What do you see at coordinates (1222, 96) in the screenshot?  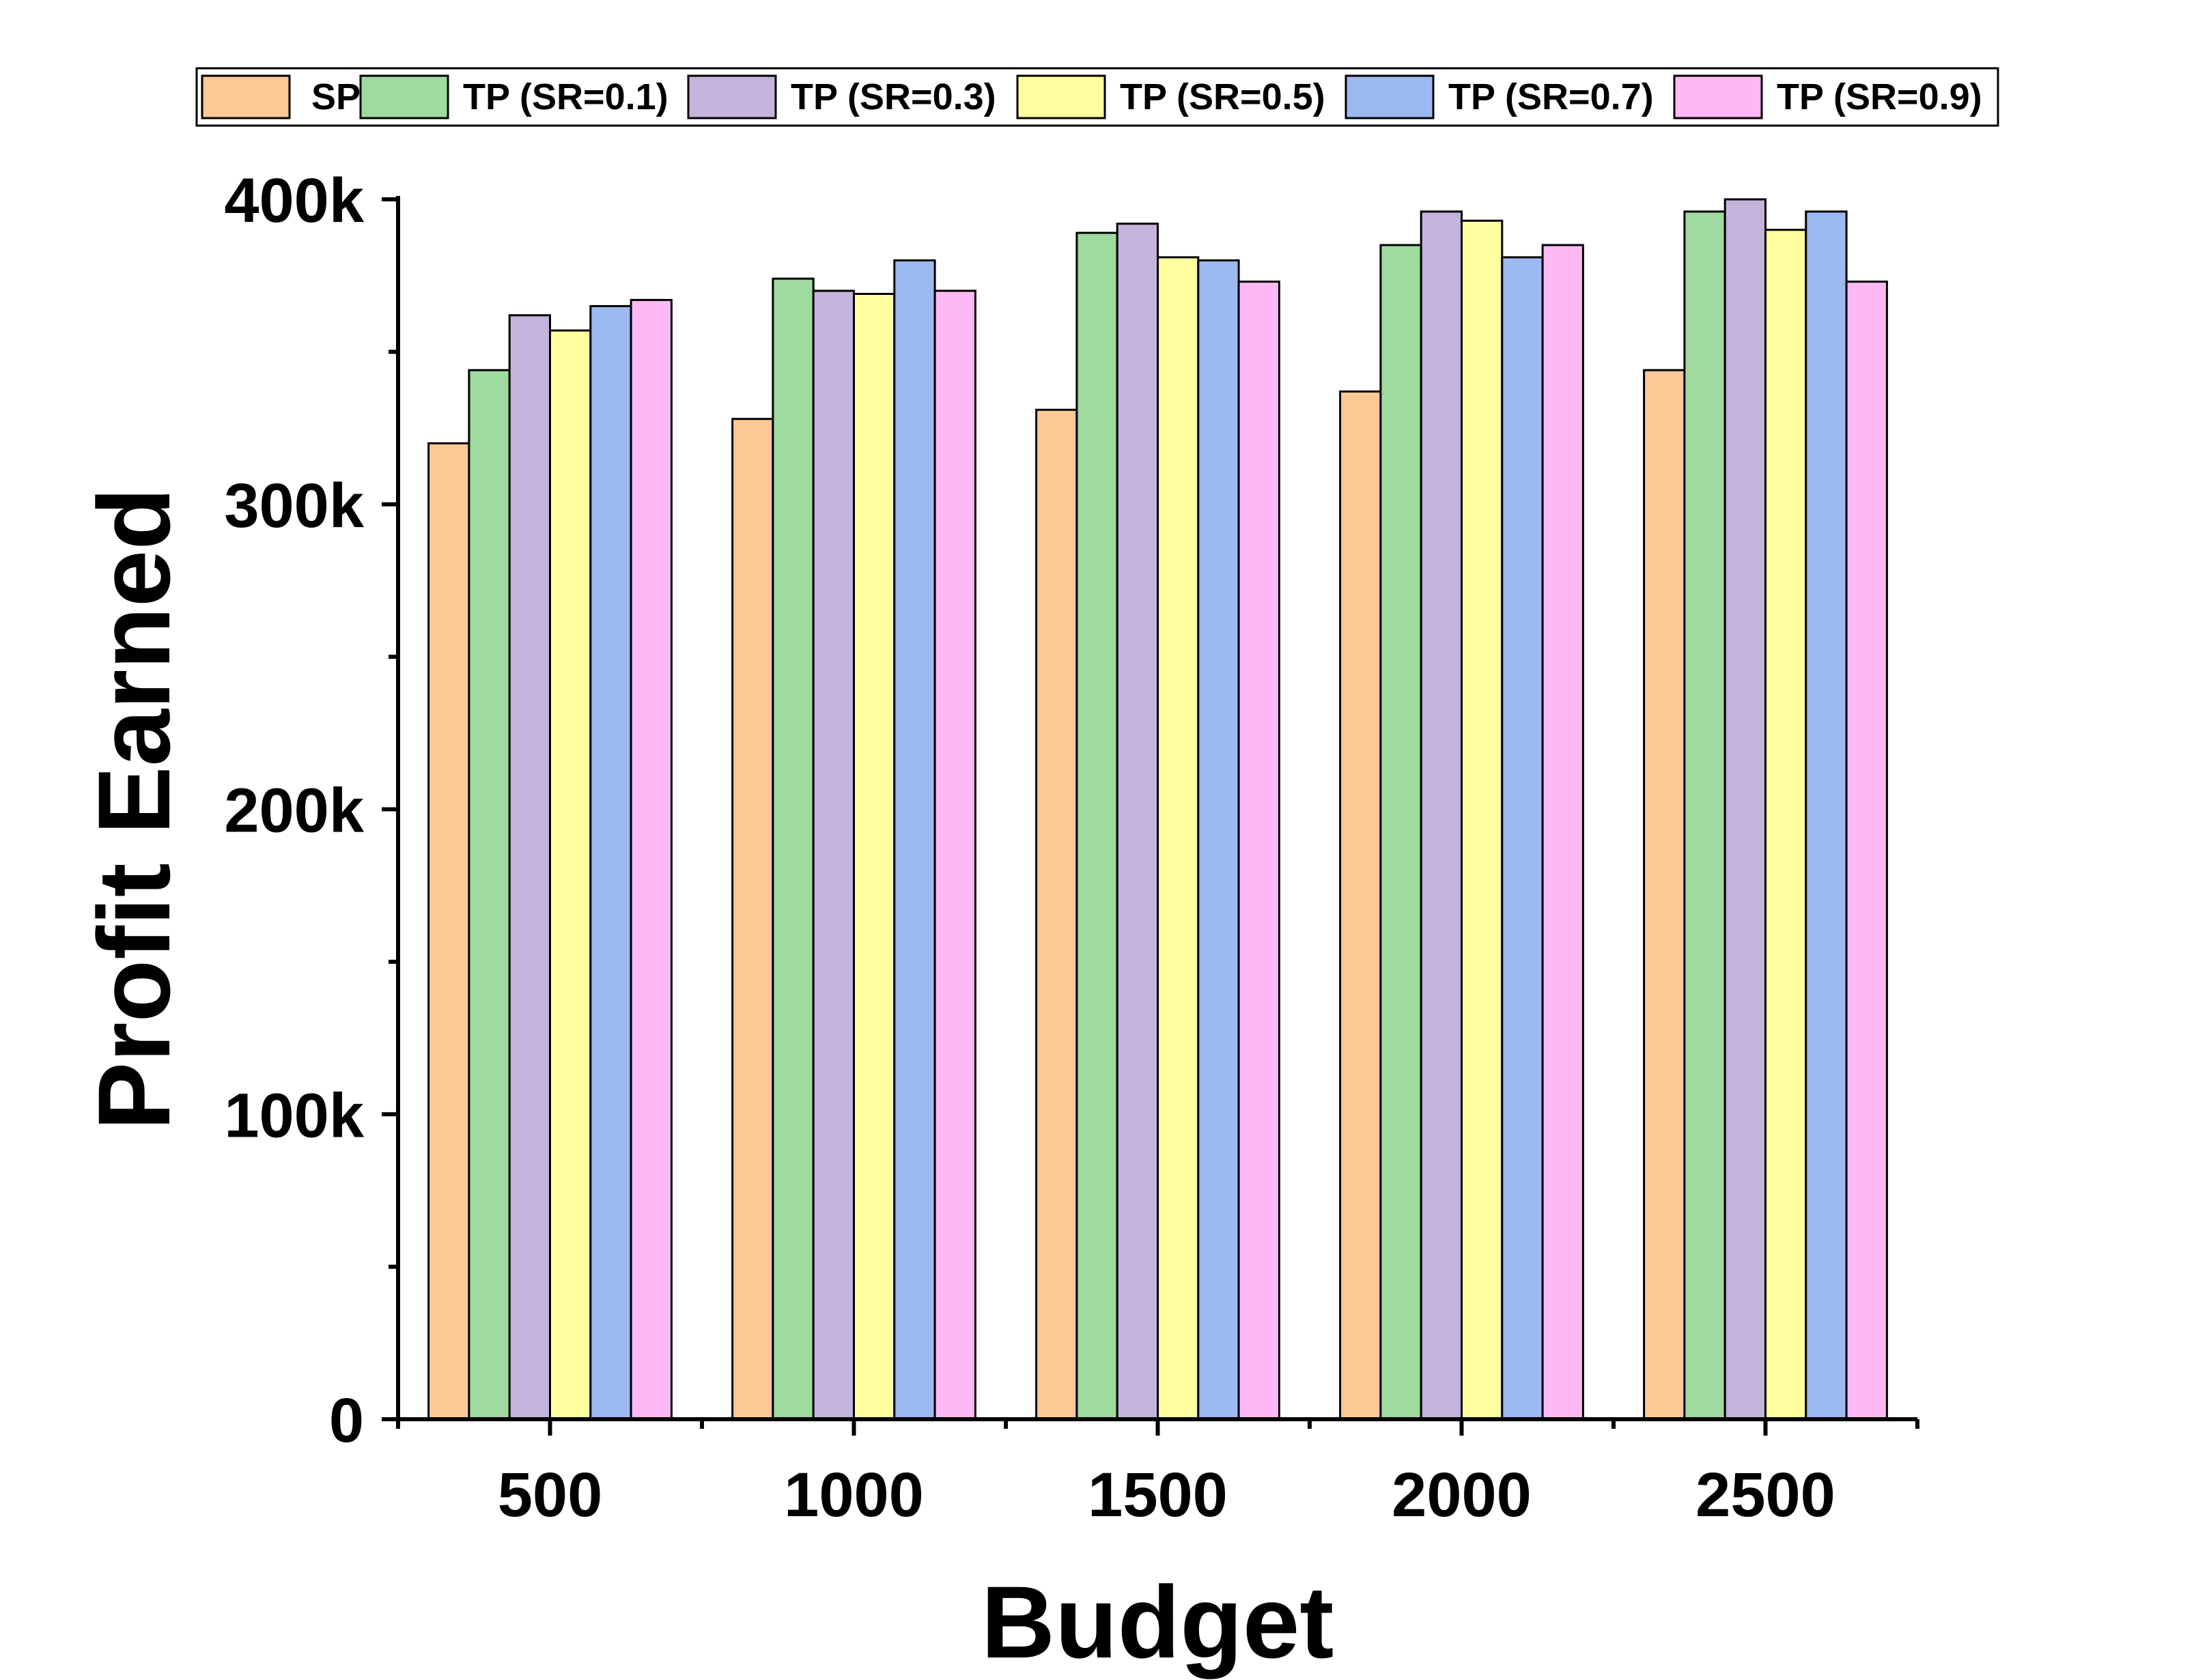 I see `legend-label-tp-sr-0-5: TP (SR=0.5)` at bounding box center [1222, 96].